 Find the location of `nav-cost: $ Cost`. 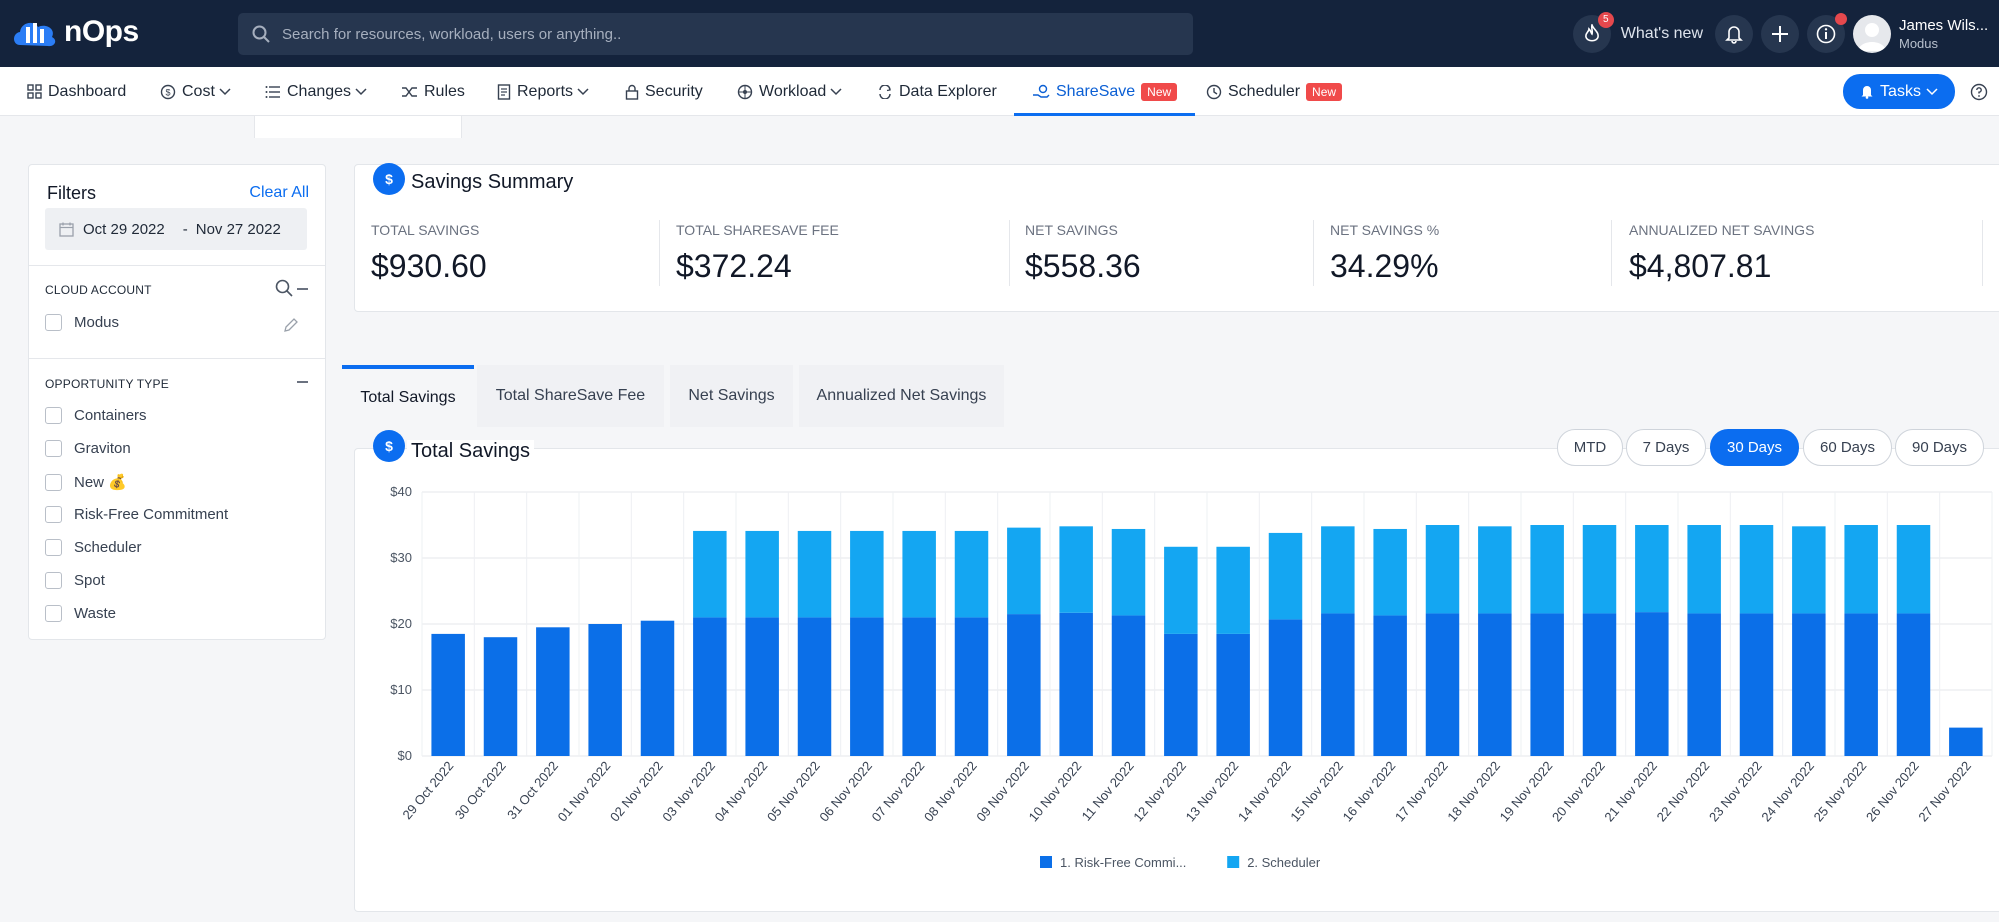

nav-cost: $ Cost is located at coordinates (195, 91).